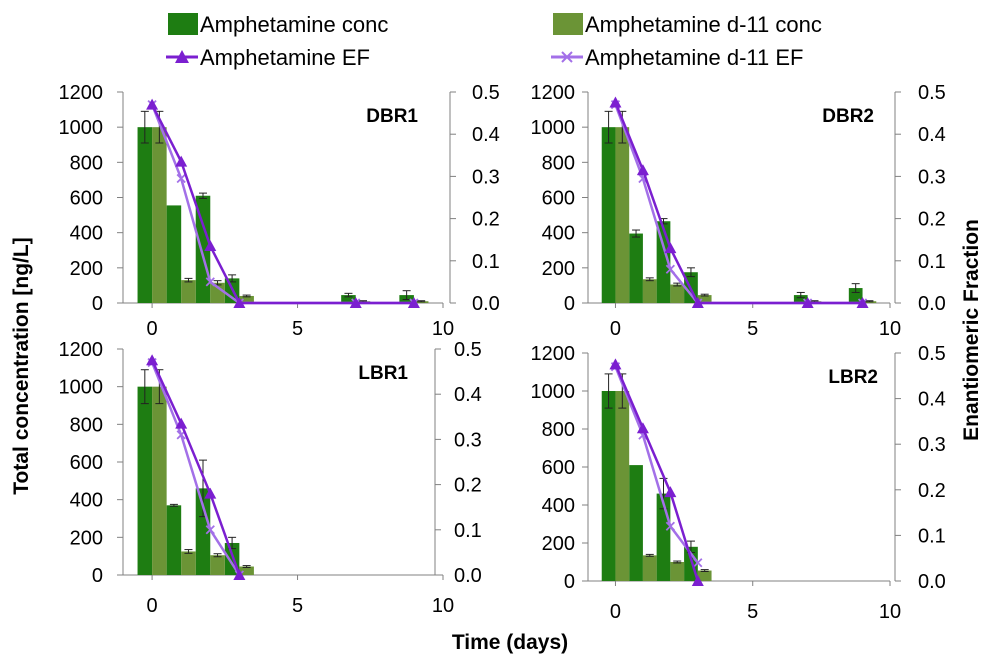  I want to click on y2-tick-label: 0.5, so click(932, 93).